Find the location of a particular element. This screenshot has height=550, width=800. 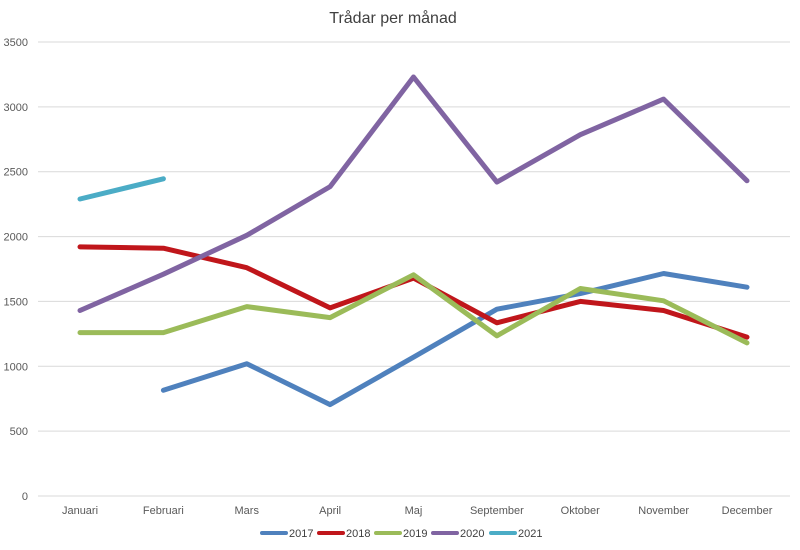

y-tick-label: 1500 is located at coordinates (16, 302).